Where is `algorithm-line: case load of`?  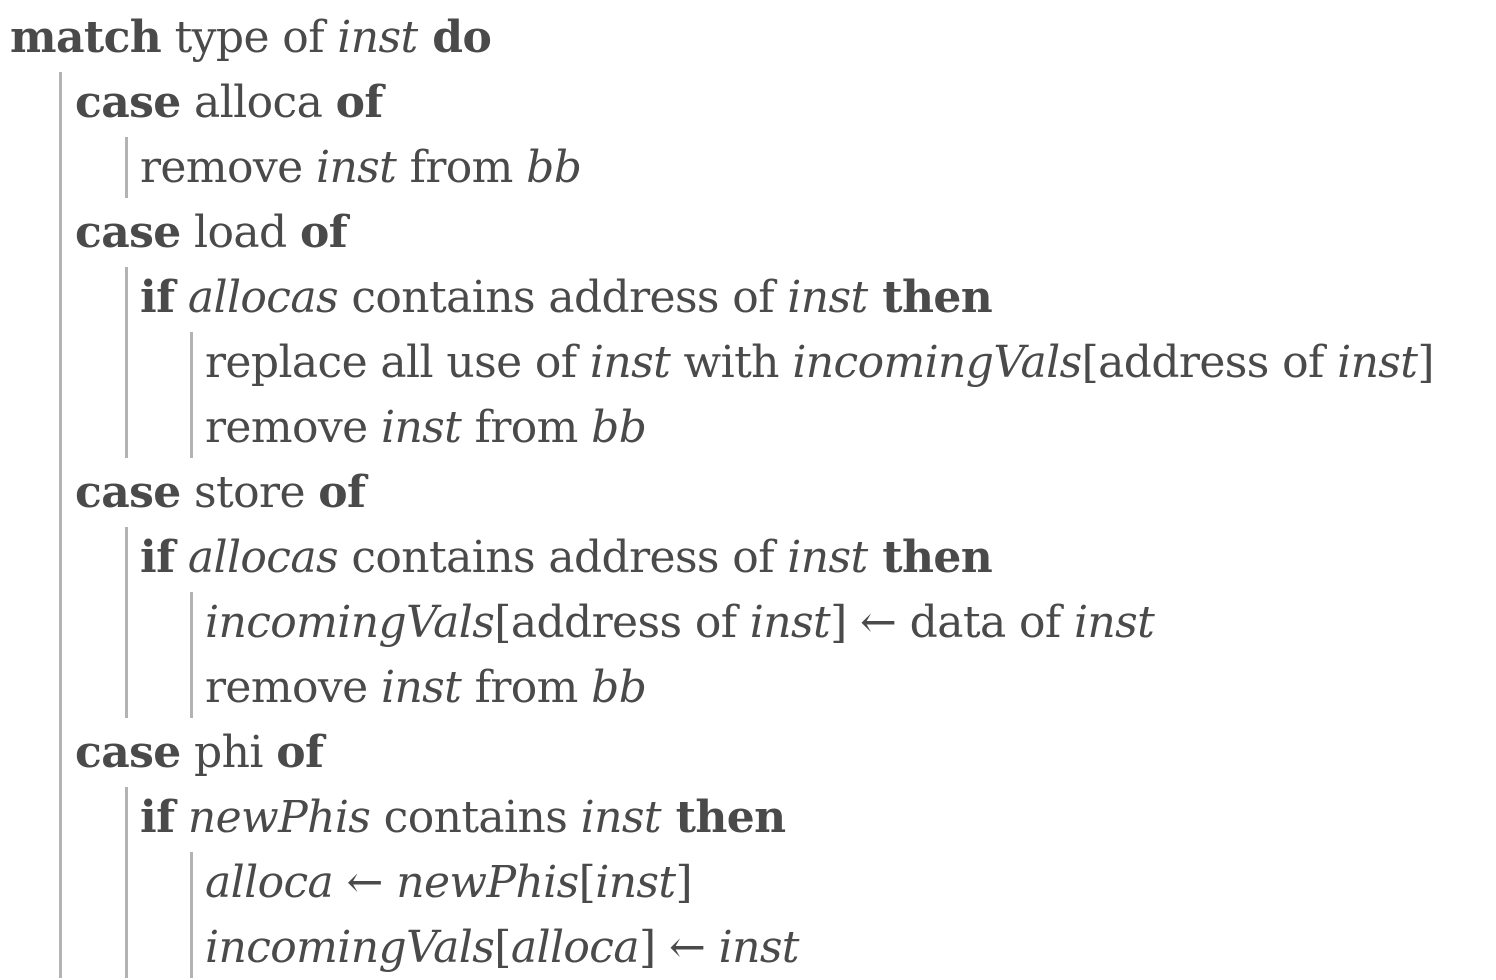
algorithm-line: case load of is located at coordinates (211, 232).